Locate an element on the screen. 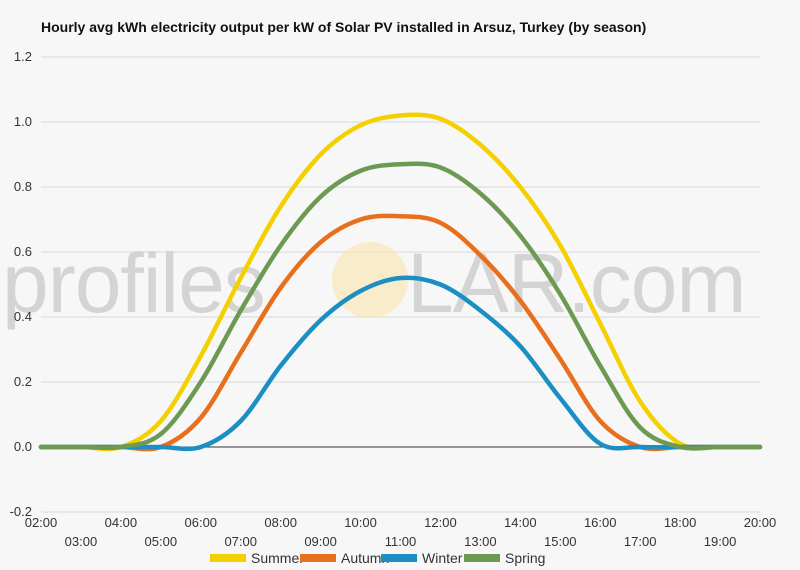 This screenshot has width=800, height=570. y-tick-label: 0.4 is located at coordinates (23, 316).